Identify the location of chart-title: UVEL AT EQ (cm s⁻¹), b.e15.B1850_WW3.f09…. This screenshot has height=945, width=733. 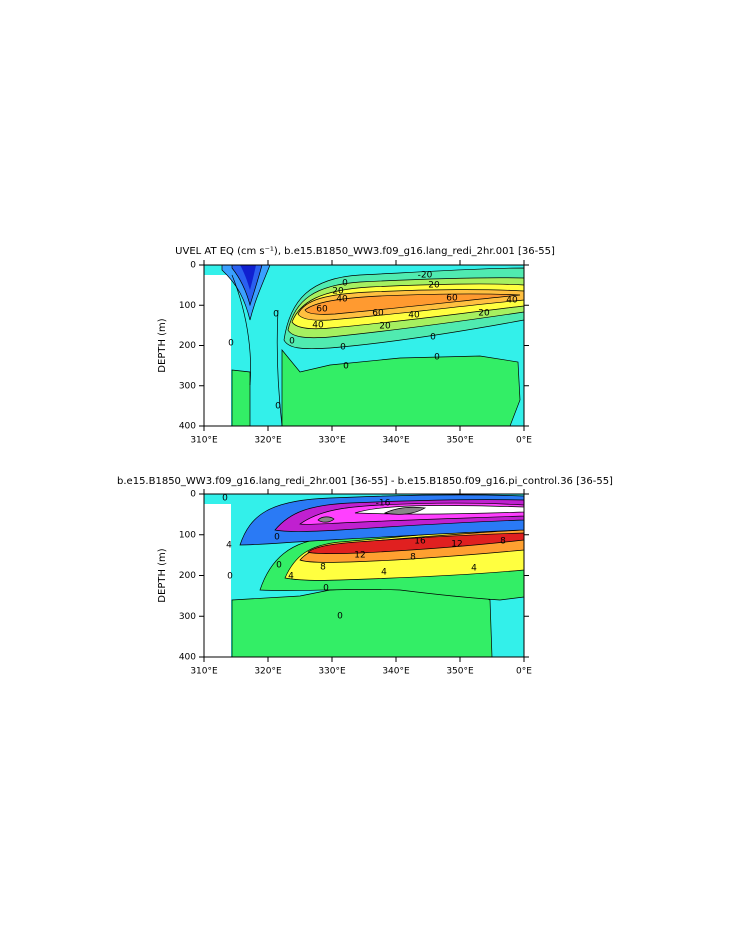
(365, 251).